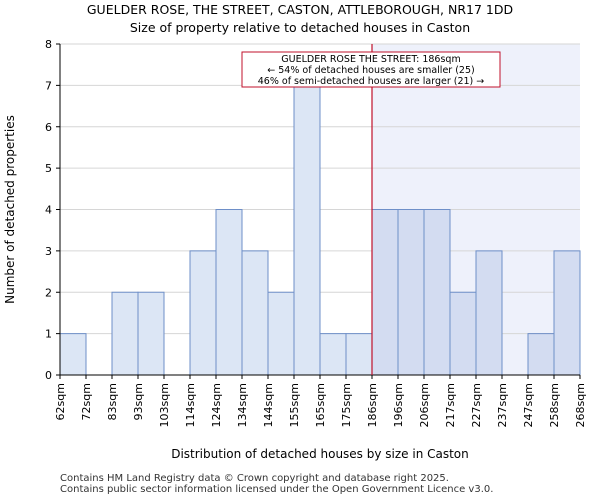 Image resolution: width=600 pixels, height=500 pixels. Describe the element at coordinates (476, 405) in the screenshot. I see `x-tick-label: 227sqm` at that location.